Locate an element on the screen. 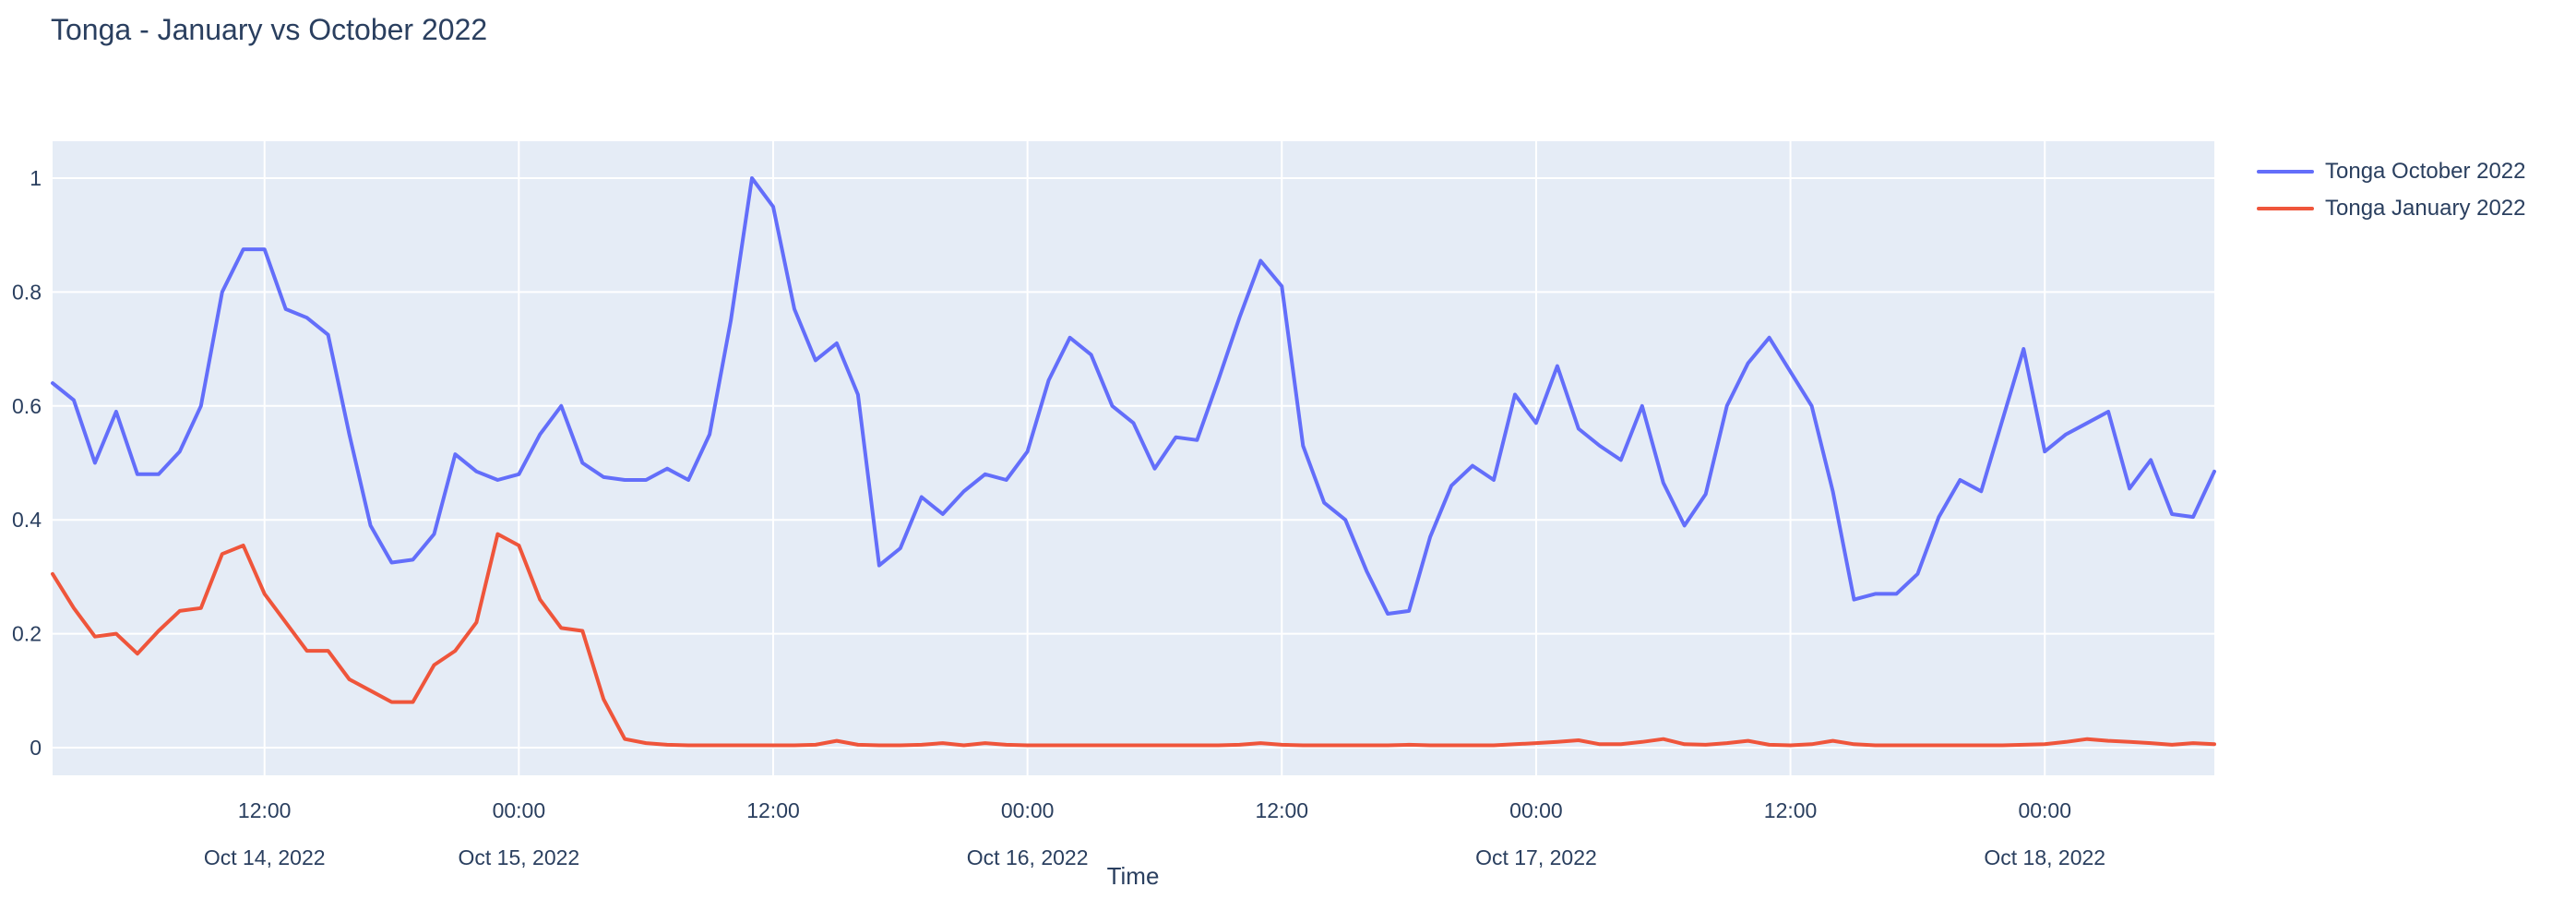 This screenshot has height=899, width=2576. x-tick-date-label: Oct 14, 2022 is located at coordinates (265, 857).